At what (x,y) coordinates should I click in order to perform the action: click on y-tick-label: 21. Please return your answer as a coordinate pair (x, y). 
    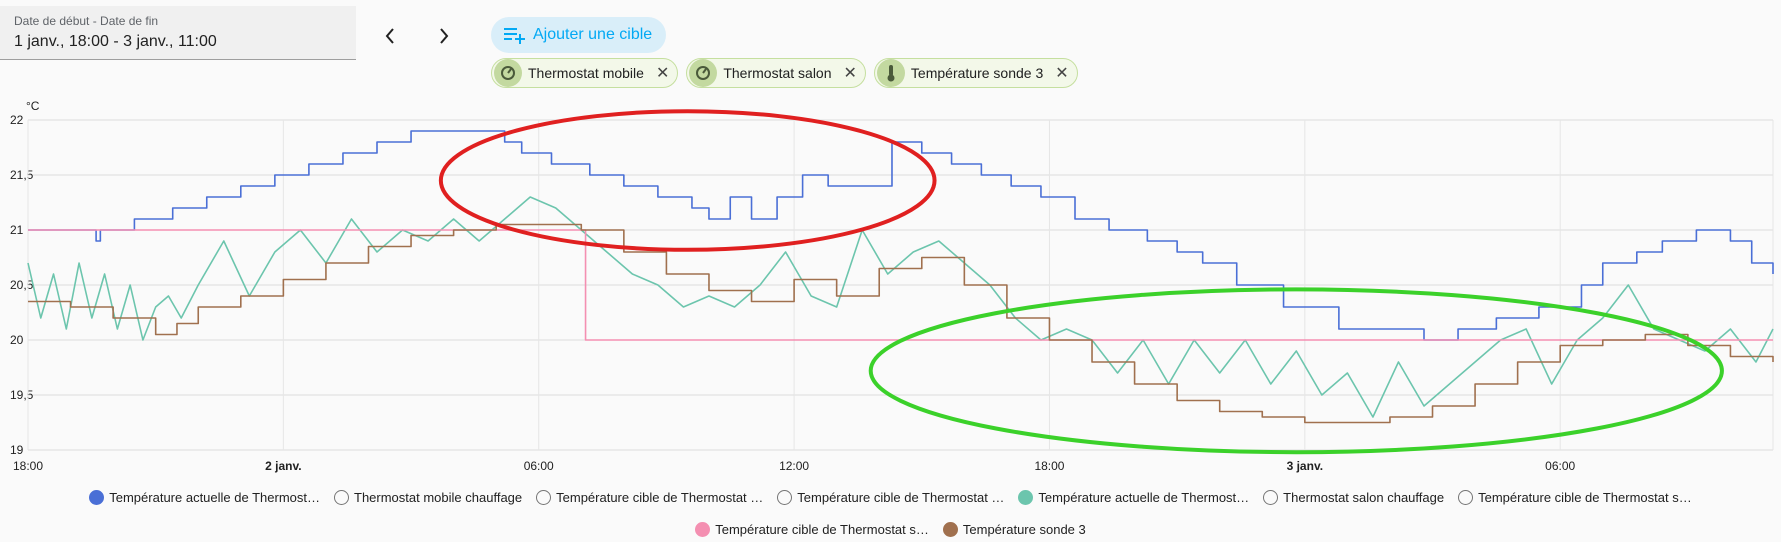
    Looking at the image, I should click on (17, 230).